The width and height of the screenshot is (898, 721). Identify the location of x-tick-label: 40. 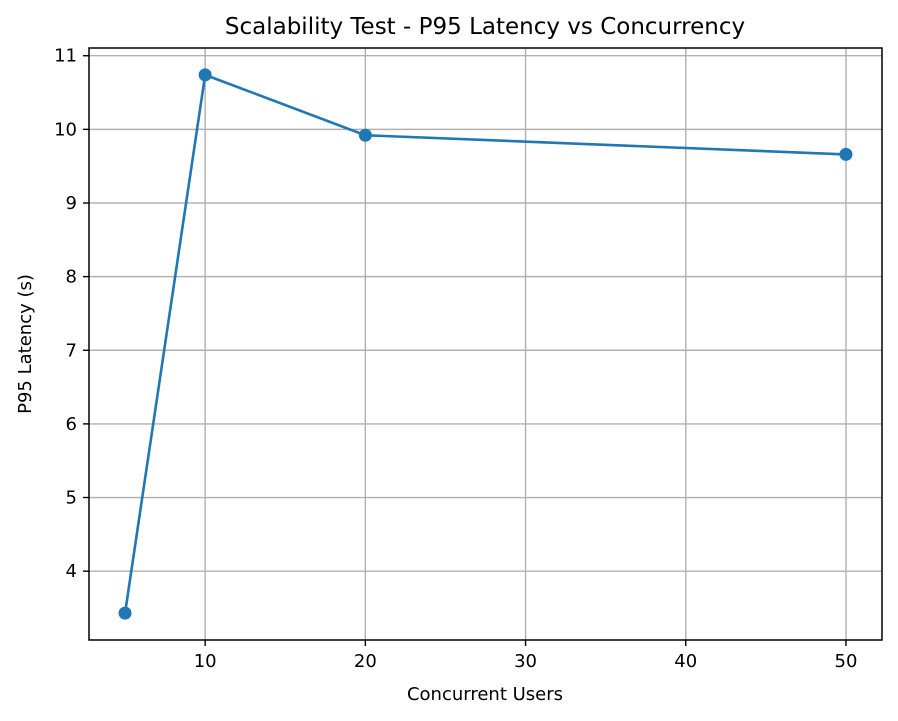
(685, 661).